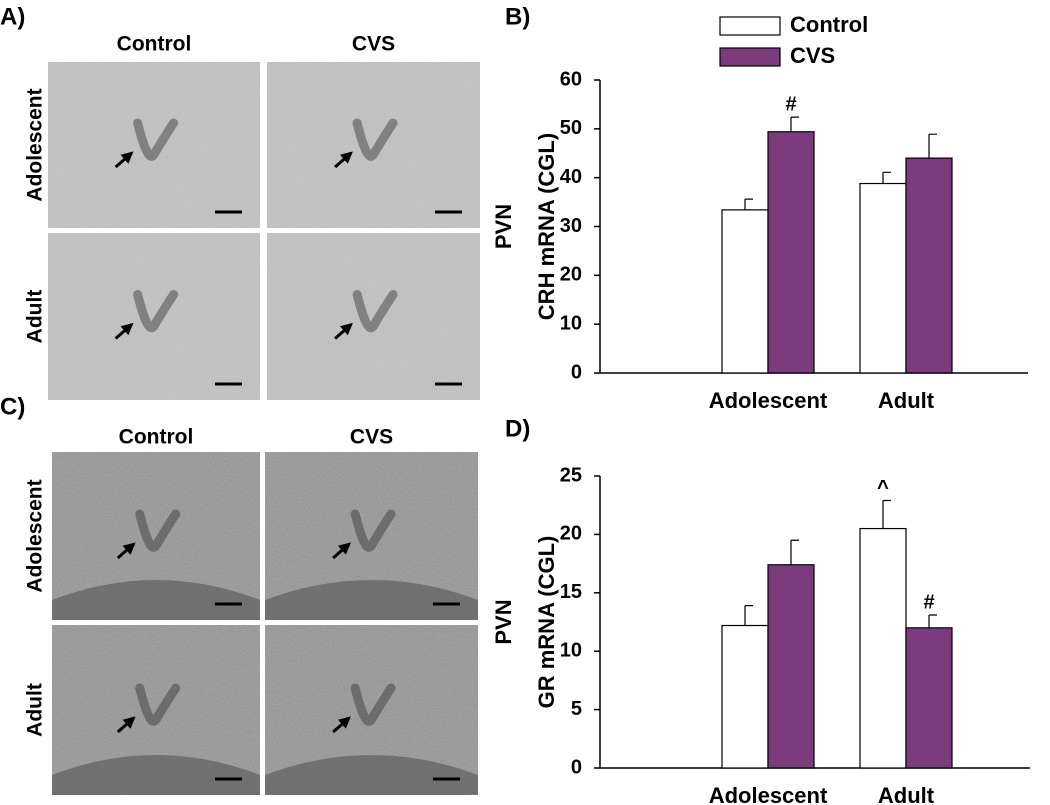 The image size is (1050, 805). Describe the element at coordinates (546, 622) in the screenshot. I see `y-axis-title: GR mRNA (CGL)` at that location.